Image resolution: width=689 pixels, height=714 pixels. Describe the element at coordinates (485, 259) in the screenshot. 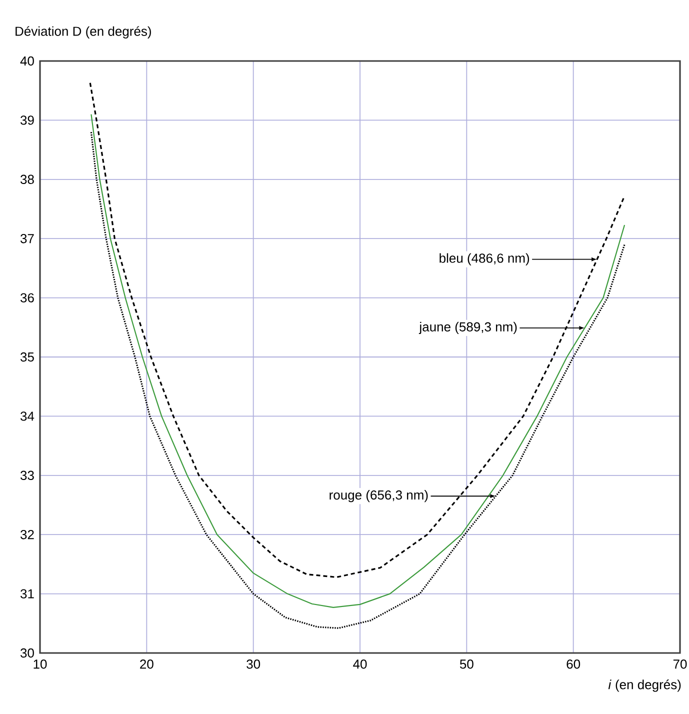

I see `annotation: bleu (486,6 nm)` at that location.